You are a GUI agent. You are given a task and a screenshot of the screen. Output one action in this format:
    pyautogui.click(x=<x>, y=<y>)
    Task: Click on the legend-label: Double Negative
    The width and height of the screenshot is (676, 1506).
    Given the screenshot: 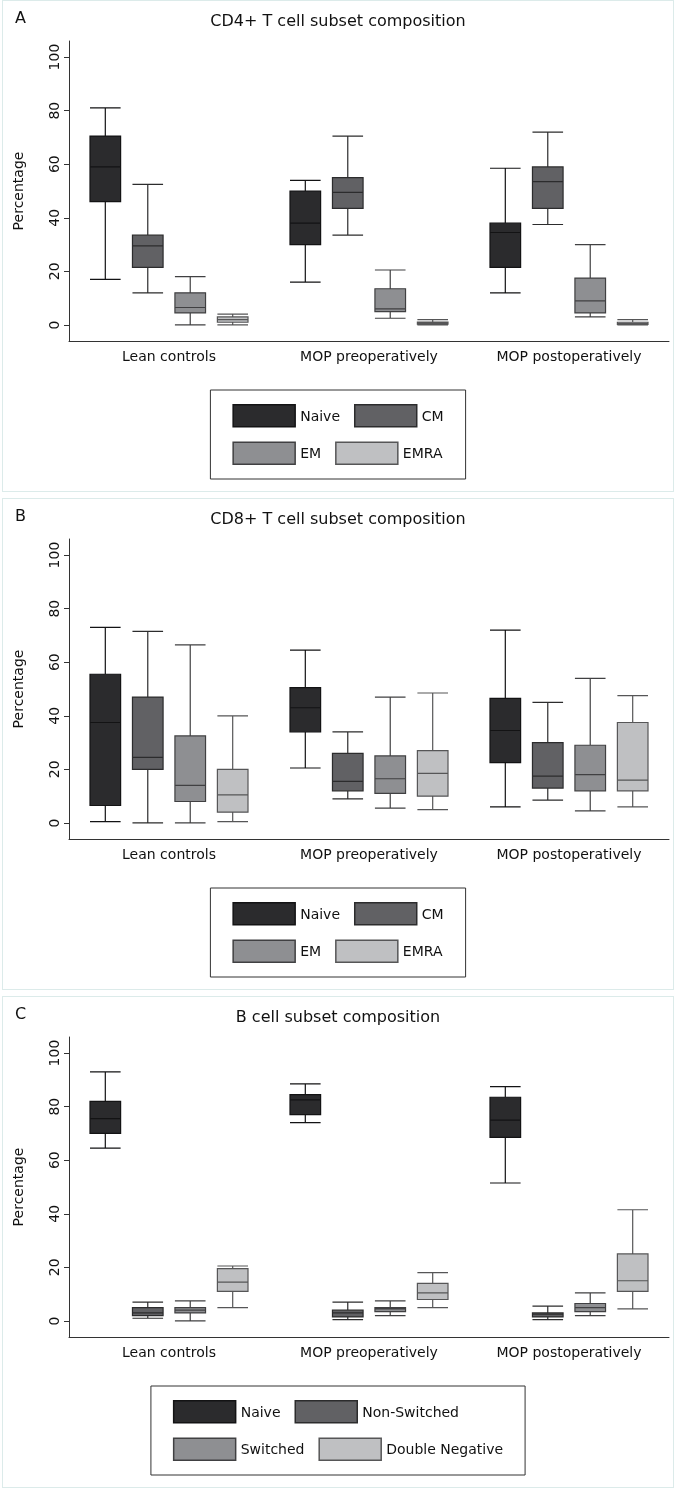 What is the action you would take?
    pyautogui.click(x=445, y=1449)
    